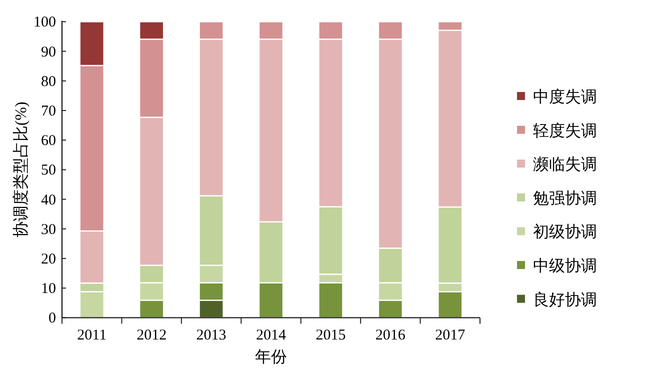 Image resolution: width=659 pixels, height=371 pixels. What do you see at coordinates (48, 260) in the screenshot?
I see `y-tick-label: 20` at bounding box center [48, 260].